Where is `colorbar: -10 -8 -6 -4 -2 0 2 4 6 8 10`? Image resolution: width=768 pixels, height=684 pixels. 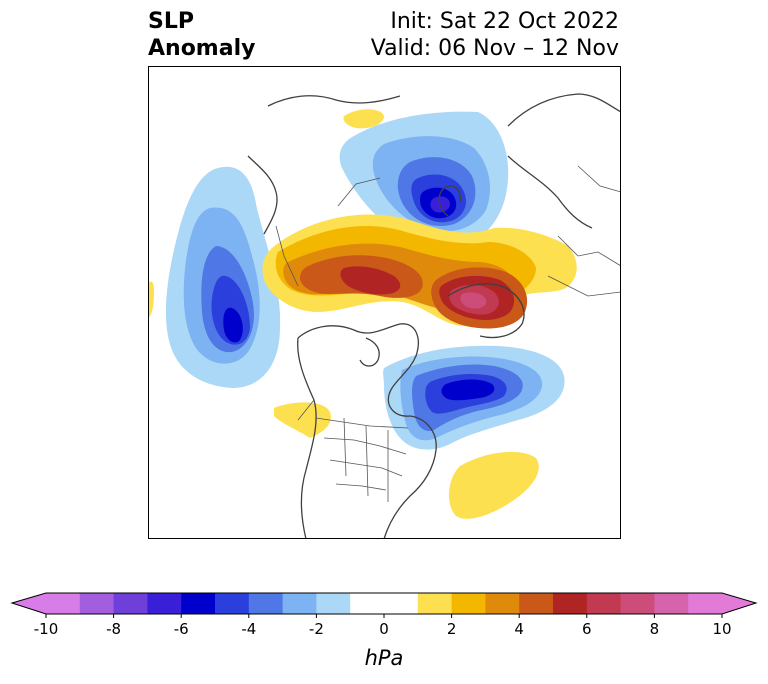
colorbar: -10 -8 -6 -4 -2 0 2 4 6 8 10 is located at coordinates (384, 615).